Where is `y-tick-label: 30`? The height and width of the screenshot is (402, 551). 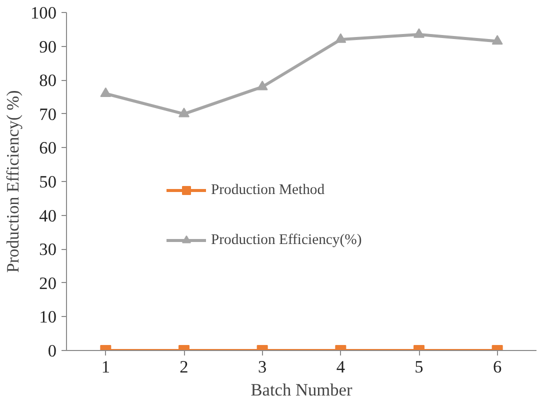
y-tick-label: 30 is located at coordinates (47, 250).